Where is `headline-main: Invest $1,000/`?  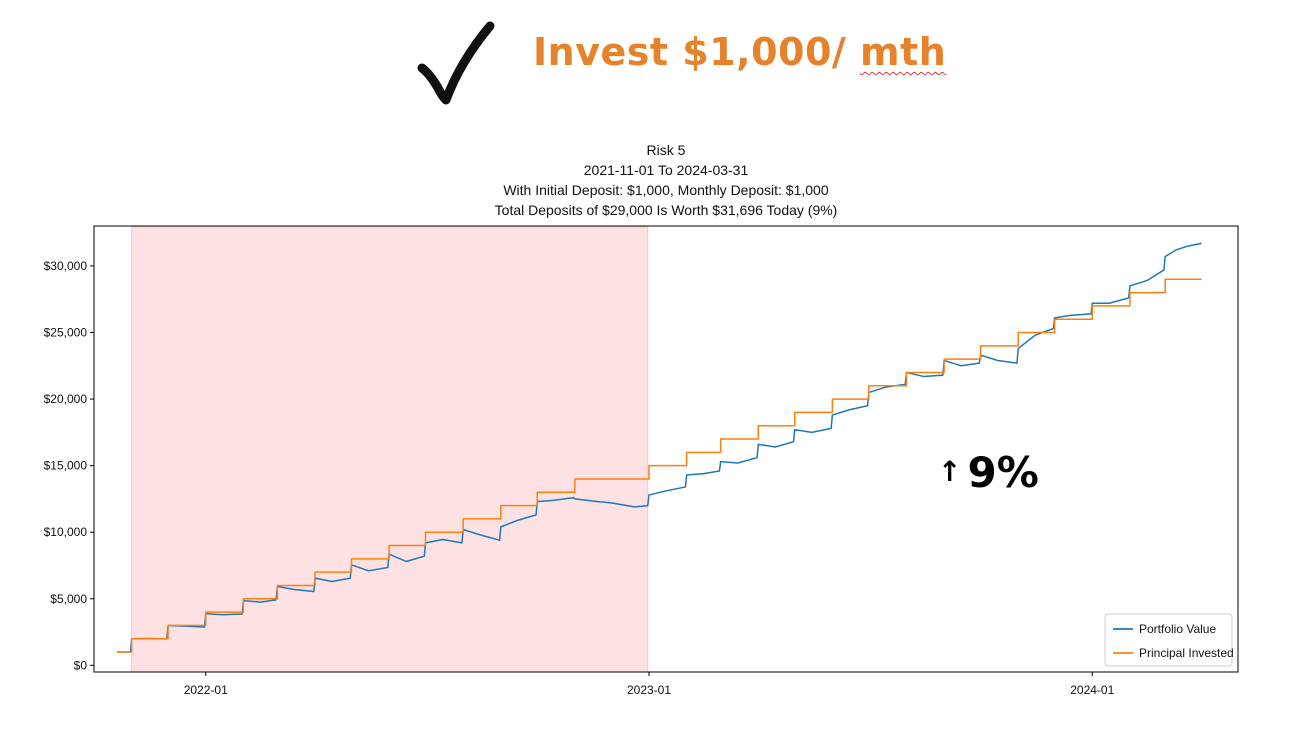
headline-main: Invest $1,000/ is located at coordinates (696, 52).